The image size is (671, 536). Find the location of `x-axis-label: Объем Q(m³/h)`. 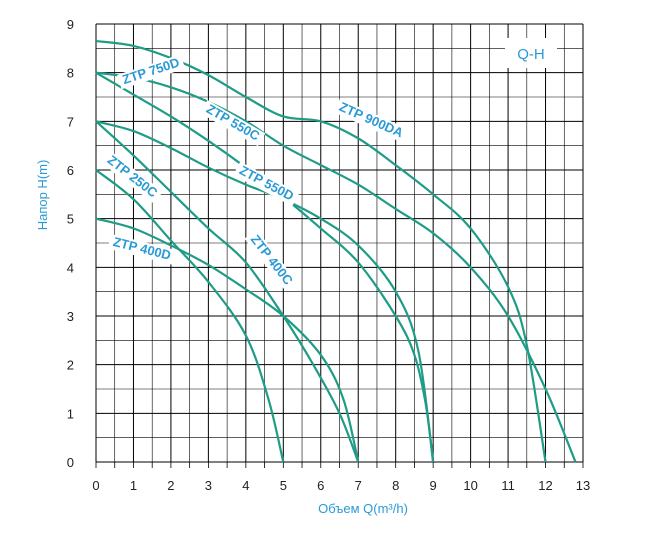

x-axis-label: Объем Q(m³/h) is located at coordinates (363, 508).